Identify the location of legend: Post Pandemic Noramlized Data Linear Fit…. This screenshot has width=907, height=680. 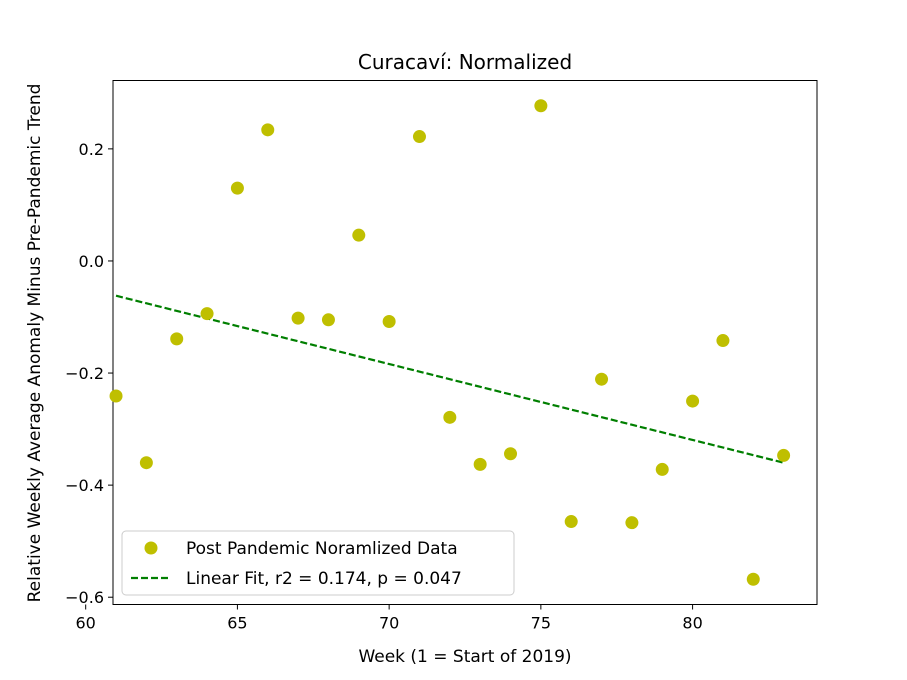
(318, 563).